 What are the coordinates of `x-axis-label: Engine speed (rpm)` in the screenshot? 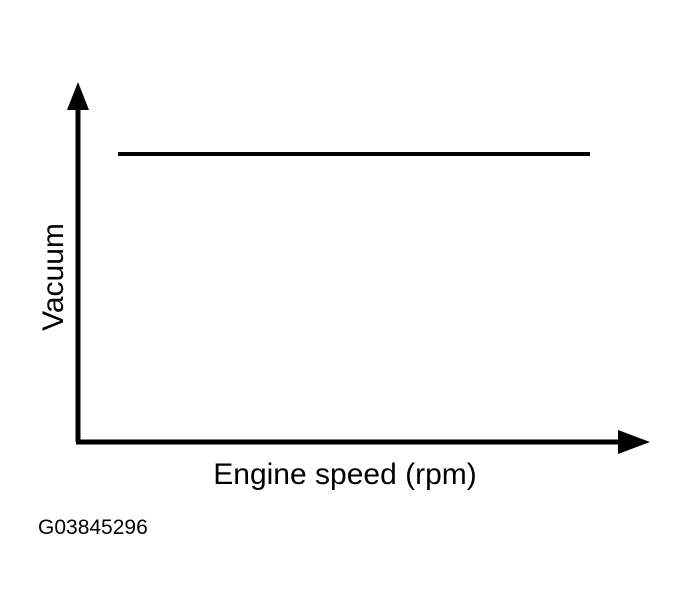 It's located at (344, 474).